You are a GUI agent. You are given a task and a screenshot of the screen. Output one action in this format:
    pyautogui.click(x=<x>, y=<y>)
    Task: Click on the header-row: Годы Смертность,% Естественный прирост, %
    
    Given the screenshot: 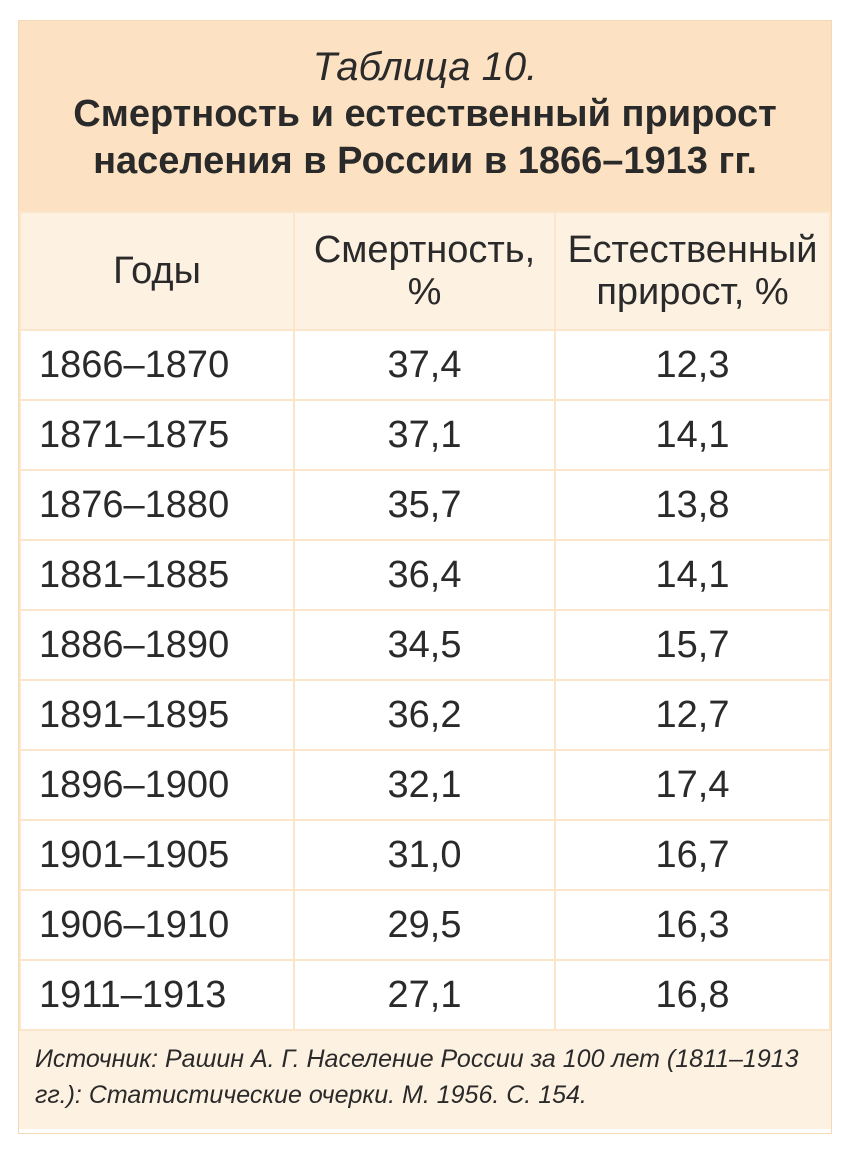 What is the action you would take?
    pyautogui.click(x=425, y=271)
    